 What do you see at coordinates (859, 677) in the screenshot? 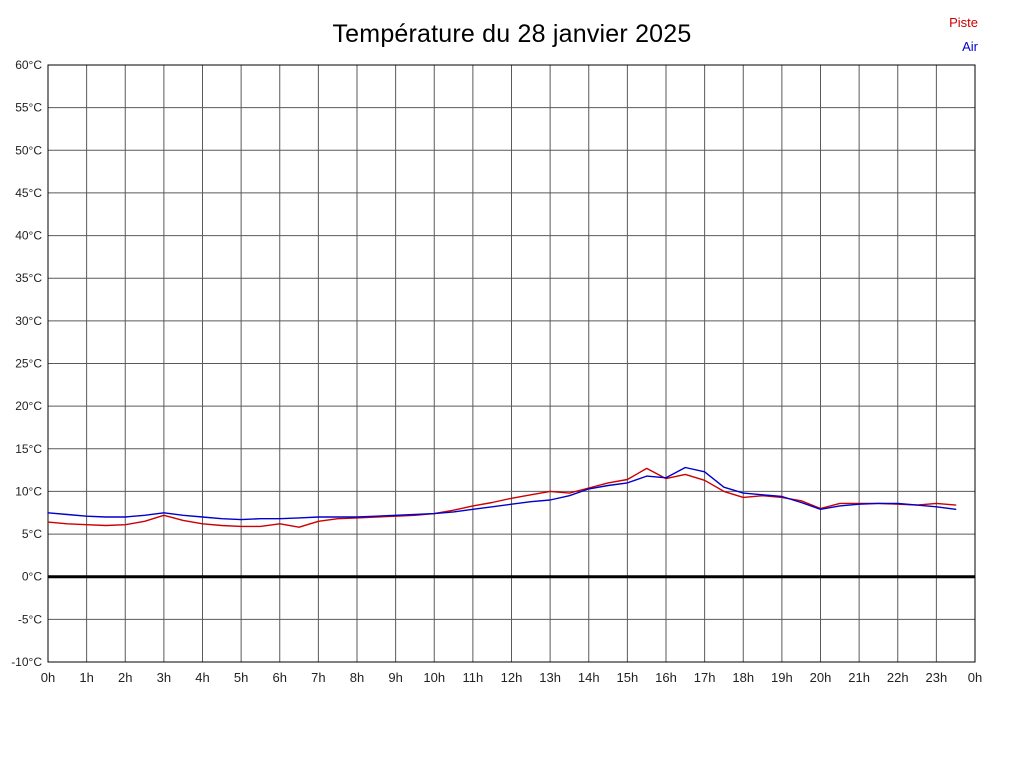
I see `x-tick-label: 21h` at bounding box center [859, 677].